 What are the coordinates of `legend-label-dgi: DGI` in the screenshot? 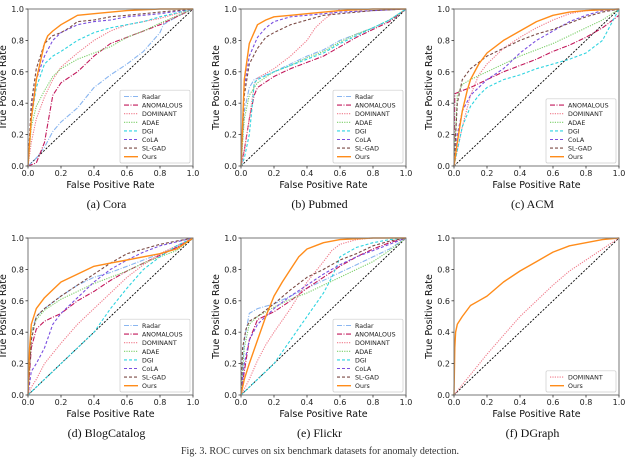 It's located at (361, 131).